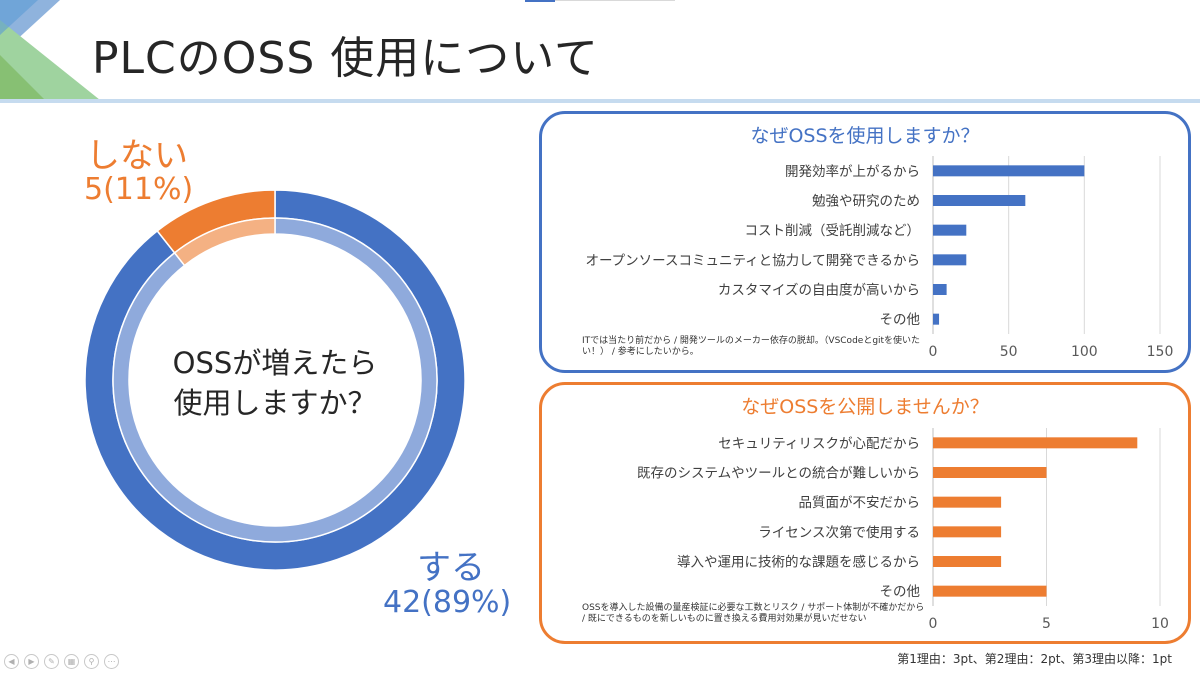 The width and height of the screenshot is (1200, 675). I want to click on category-label: 既存のシステムやツールとの統合が難しいから, so click(778, 474).